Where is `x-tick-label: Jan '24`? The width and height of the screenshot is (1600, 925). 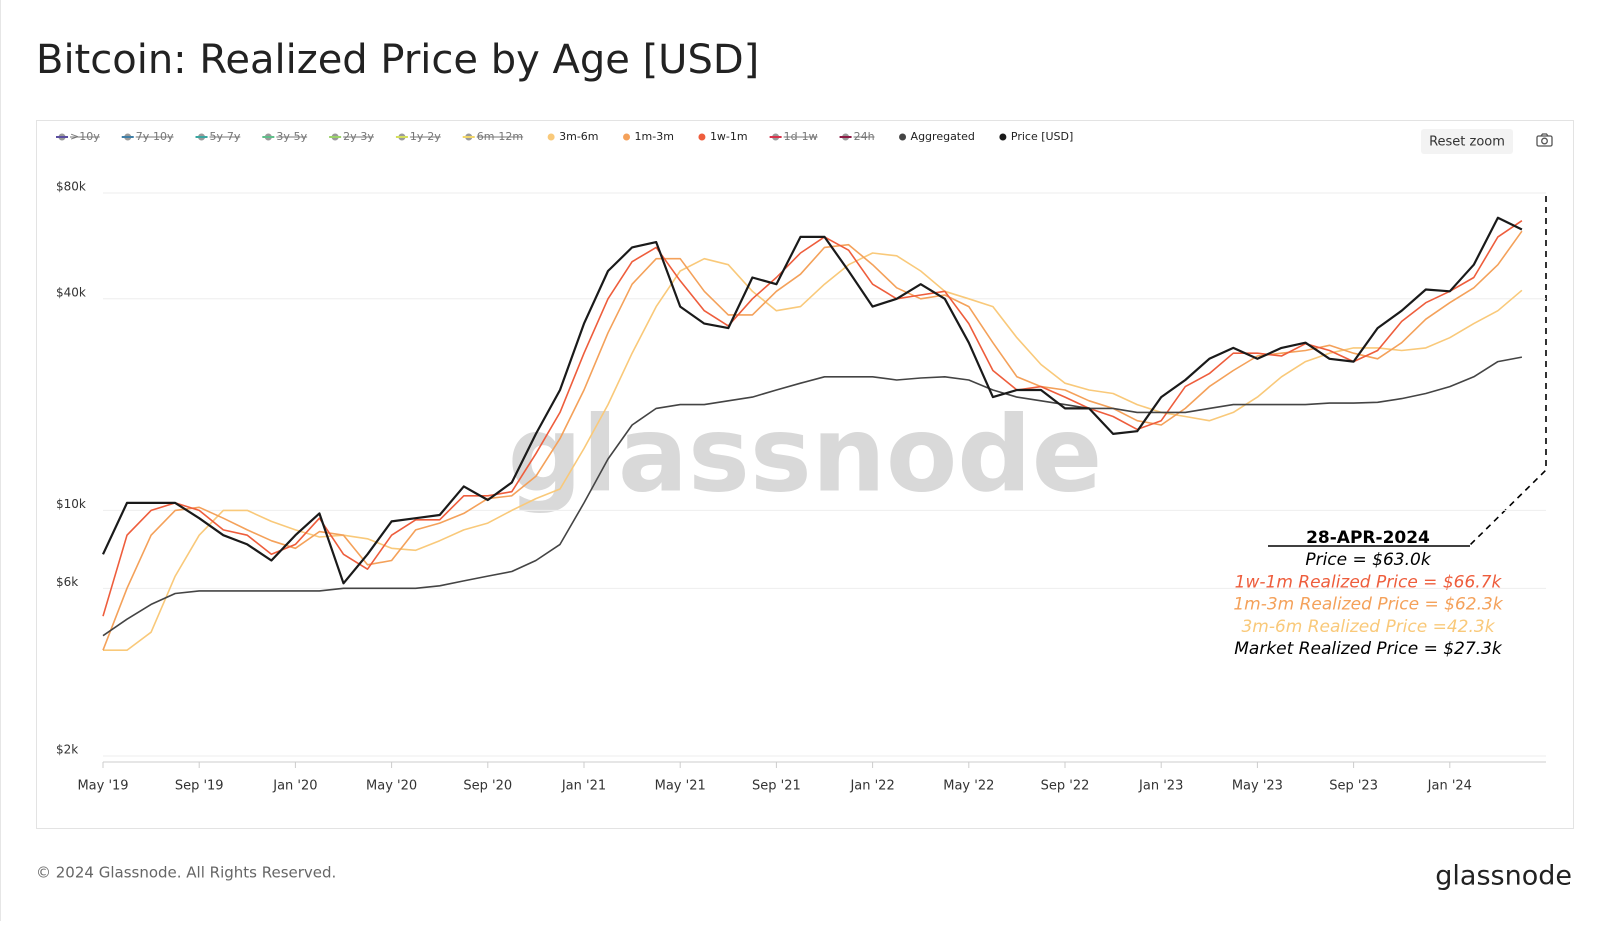
x-tick-label: Jan '24 is located at coordinates (1449, 786).